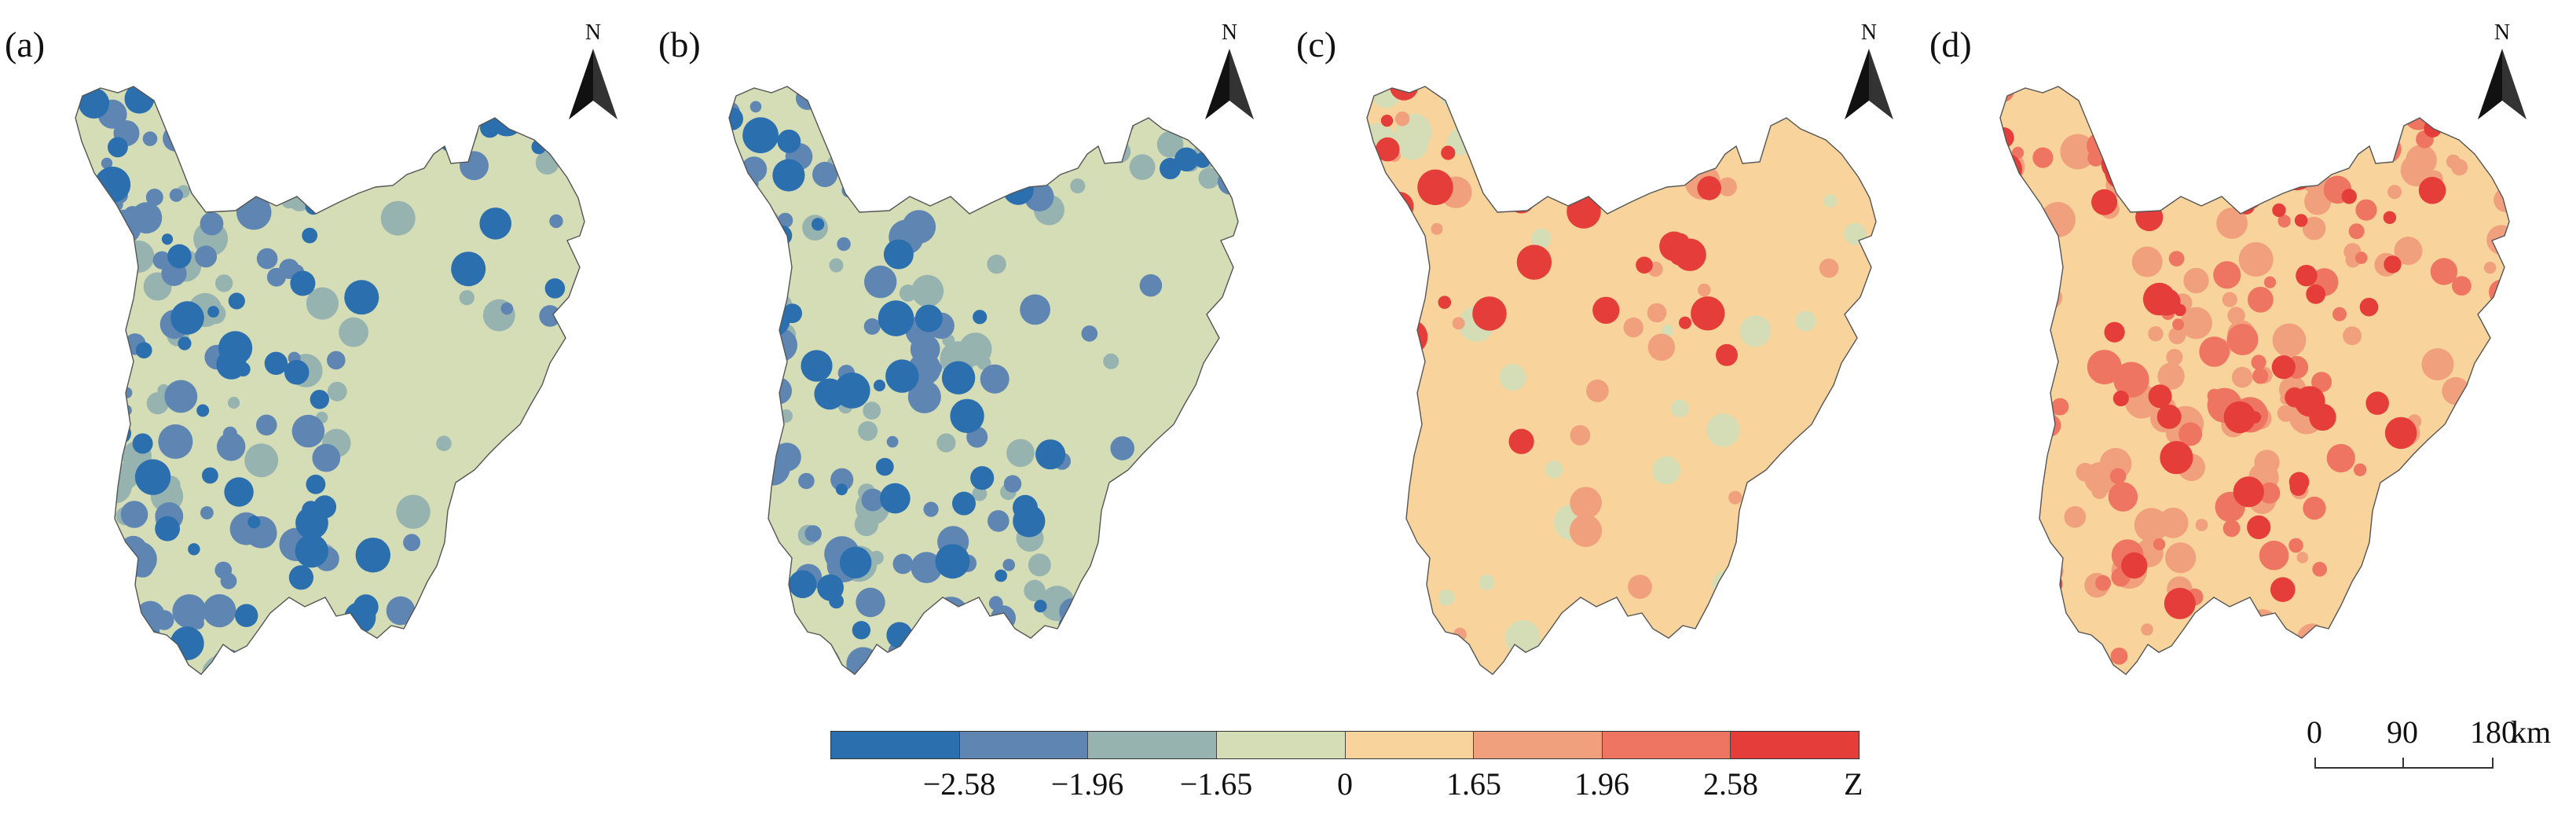 Image resolution: width=2576 pixels, height=815 pixels. What do you see at coordinates (593, 71) in the screenshot?
I see `north-arrow-a: N` at bounding box center [593, 71].